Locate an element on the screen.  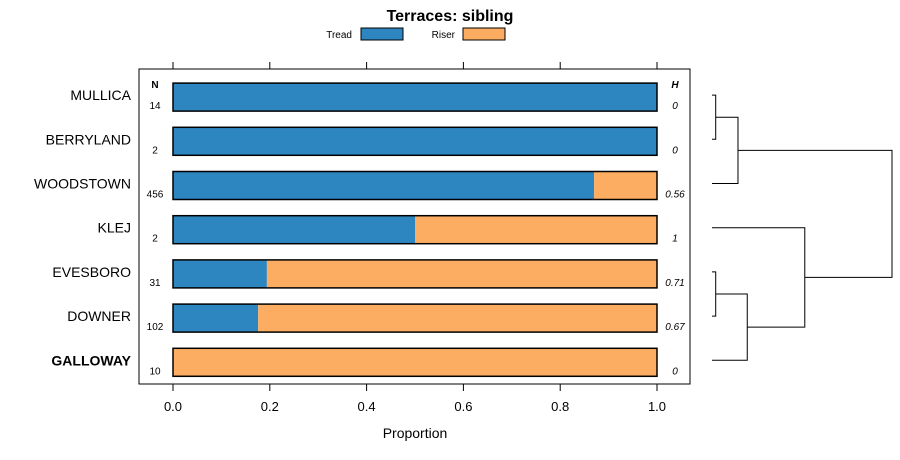
category-label-evesboro: EVESBORO is located at coordinates (91, 272).